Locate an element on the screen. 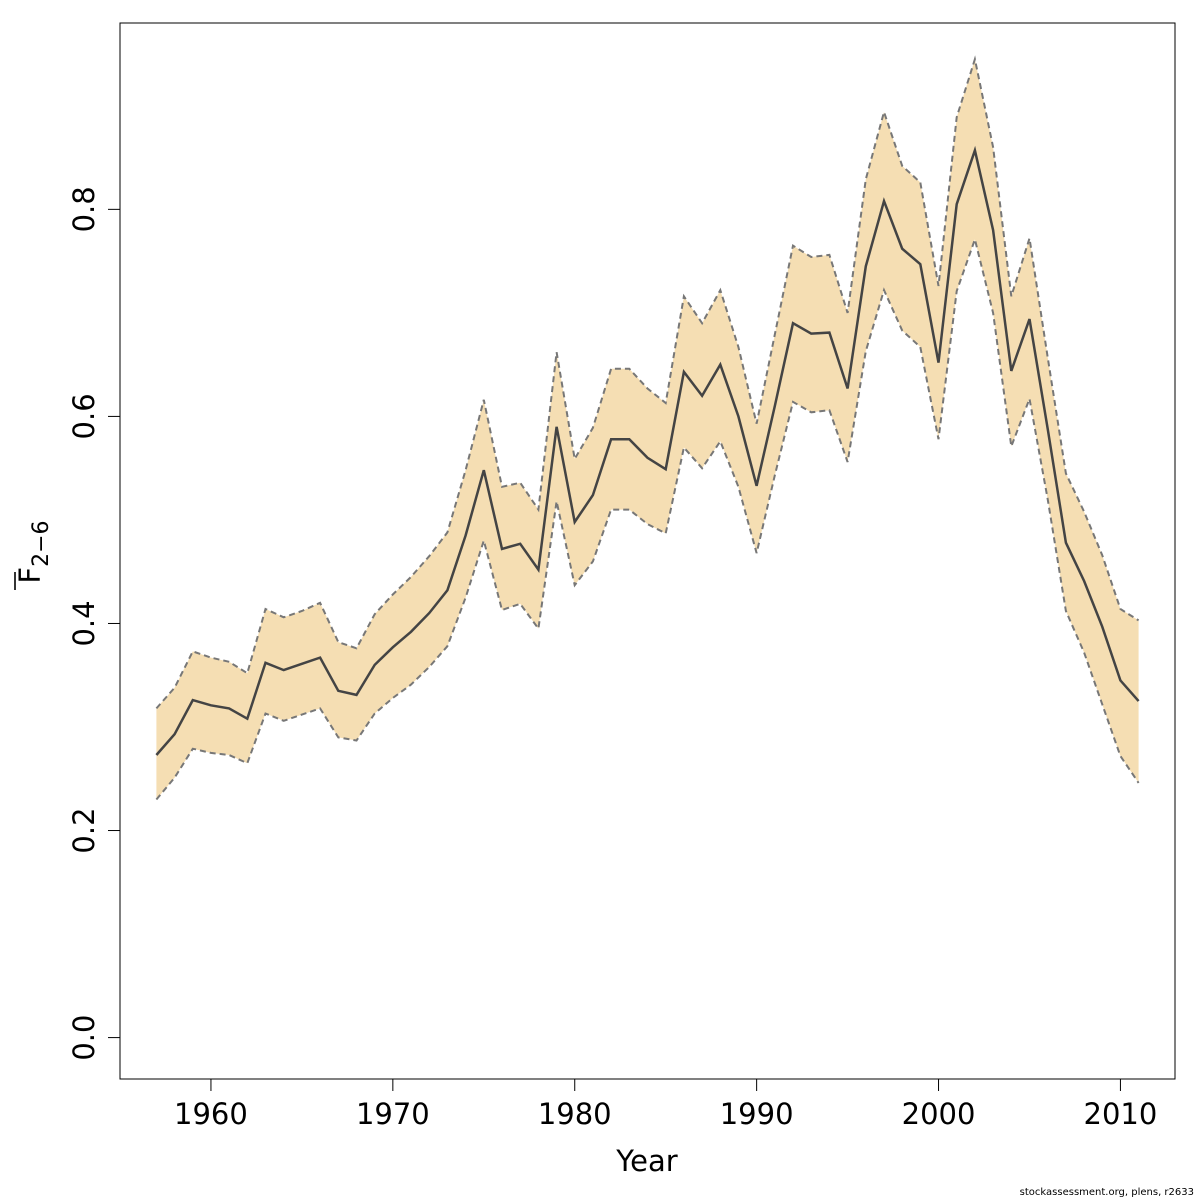  y-tick-label: 0.8 is located at coordinates (84, 209).